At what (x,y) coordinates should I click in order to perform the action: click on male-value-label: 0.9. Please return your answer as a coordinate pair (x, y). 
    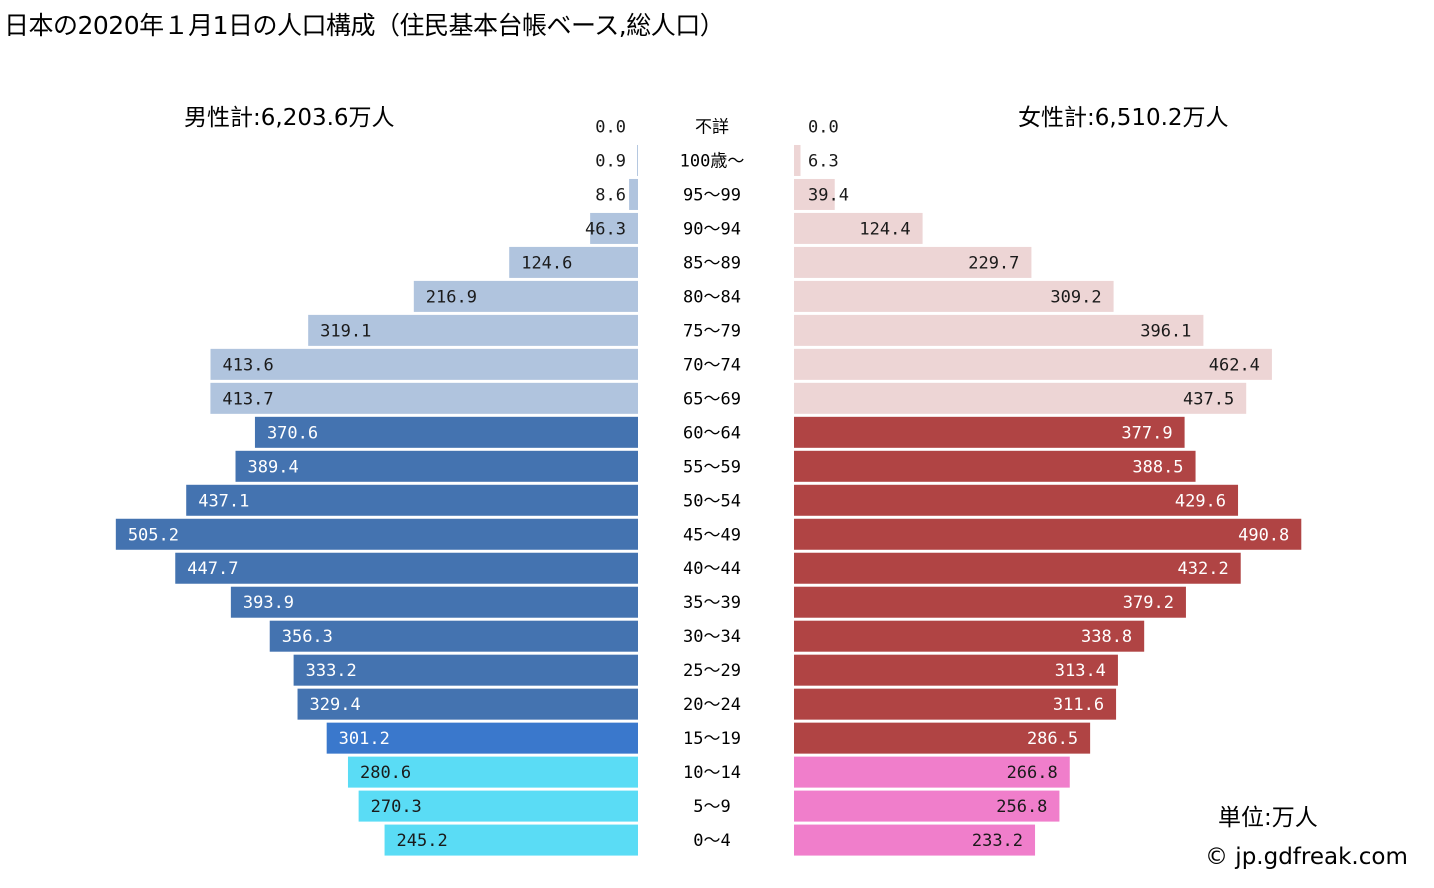
    Looking at the image, I should click on (610, 161).